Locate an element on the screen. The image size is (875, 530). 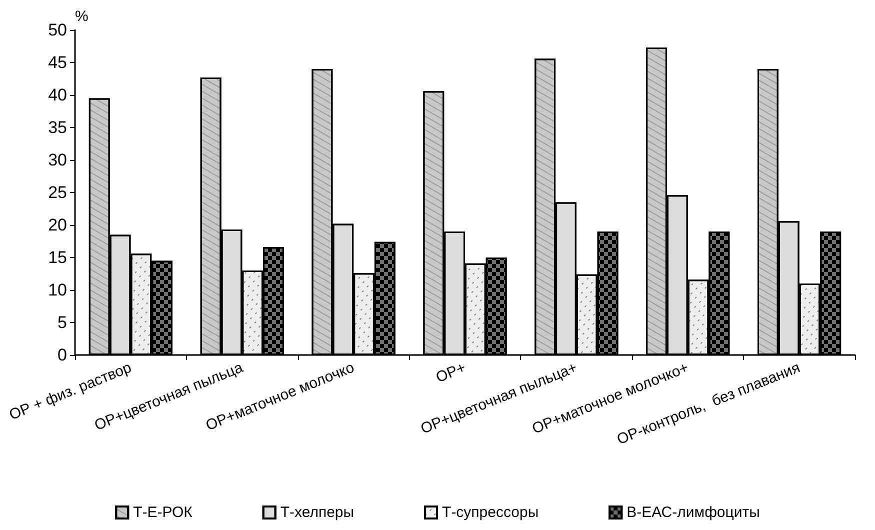
y-tick-label: 20 is located at coordinates (57, 225).